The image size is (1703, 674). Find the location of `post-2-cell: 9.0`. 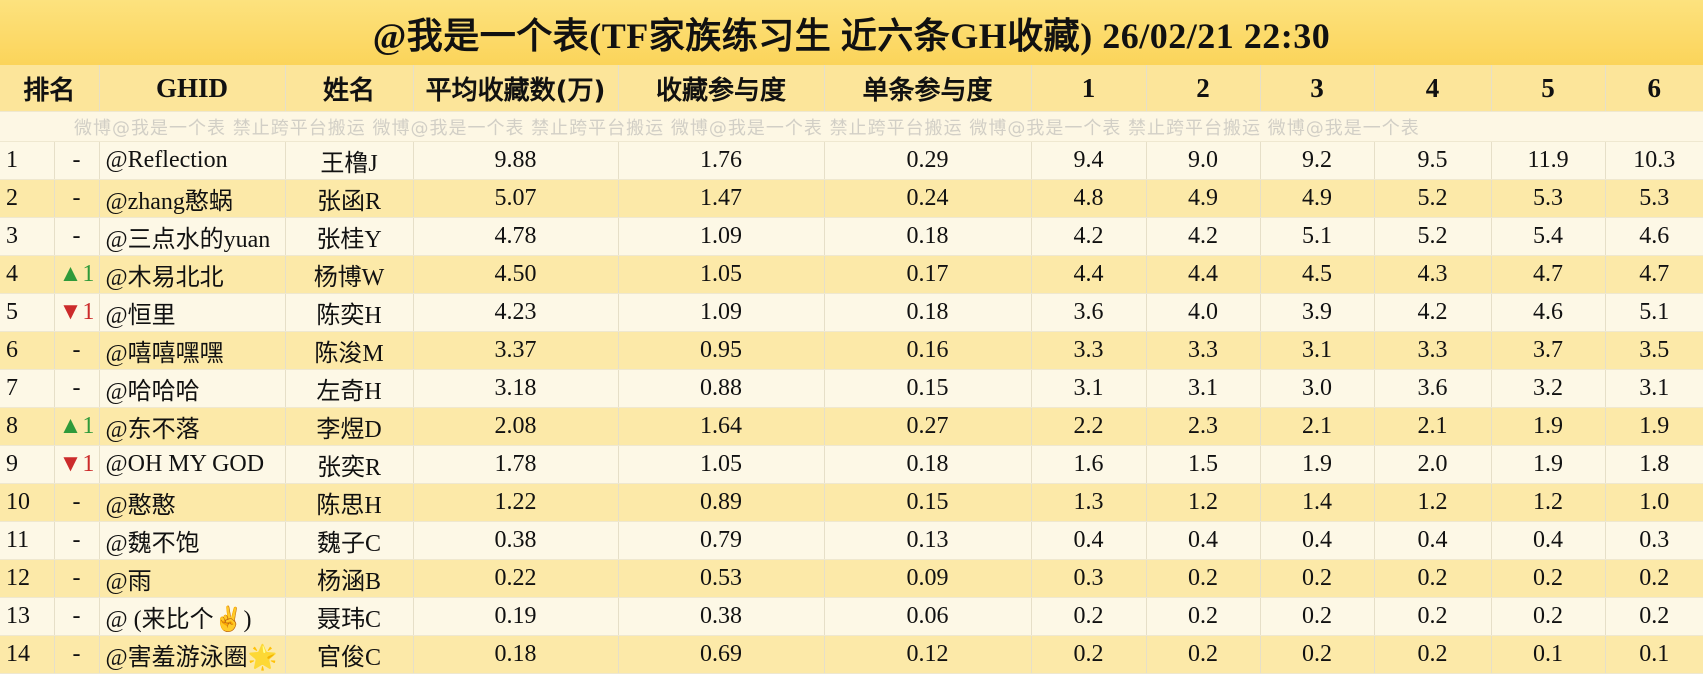

post-2-cell: 9.0 is located at coordinates (1203, 160).